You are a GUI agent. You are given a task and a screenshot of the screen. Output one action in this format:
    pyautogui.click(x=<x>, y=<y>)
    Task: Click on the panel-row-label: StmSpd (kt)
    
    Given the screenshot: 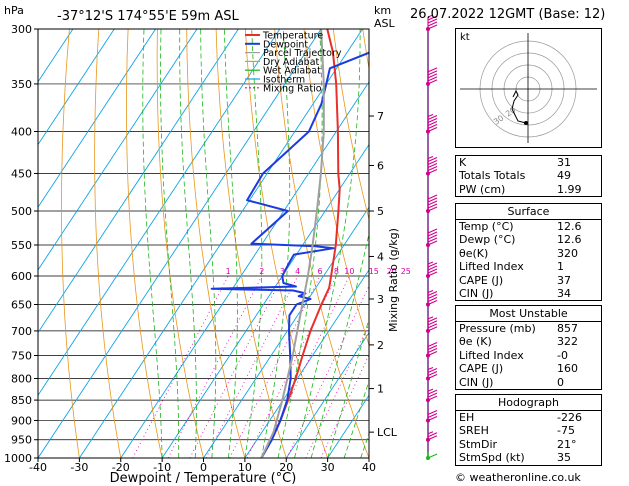 What is the action you would take?
    pyautogui.click(x=492, y=458)
    